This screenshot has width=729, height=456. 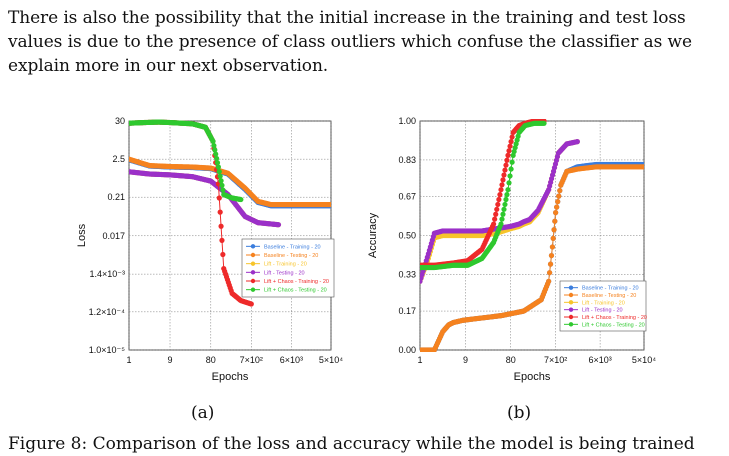 What do you see at coordinates (613, 325) in the screenshot?
I see `legend-entry: Lift + Chaos - Testing - 20` at bounding box center [613, 325].